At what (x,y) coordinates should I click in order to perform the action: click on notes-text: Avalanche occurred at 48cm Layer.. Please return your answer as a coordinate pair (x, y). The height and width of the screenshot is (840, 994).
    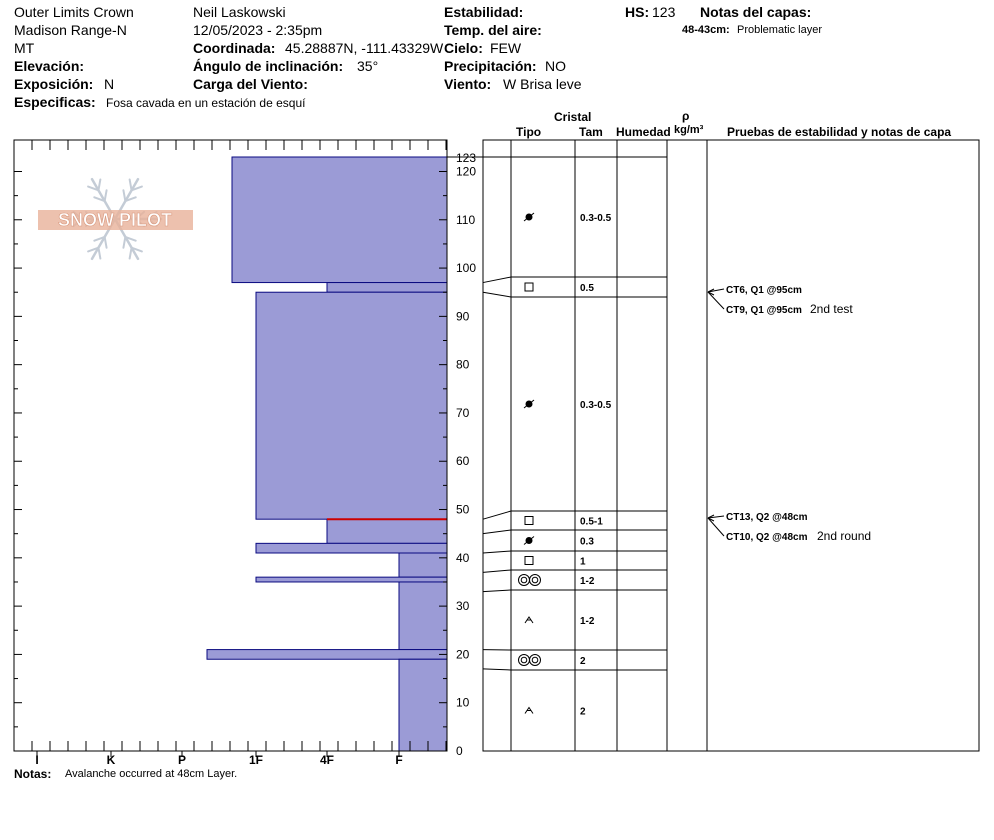
    Looking at the image, I should click on (151, 774).